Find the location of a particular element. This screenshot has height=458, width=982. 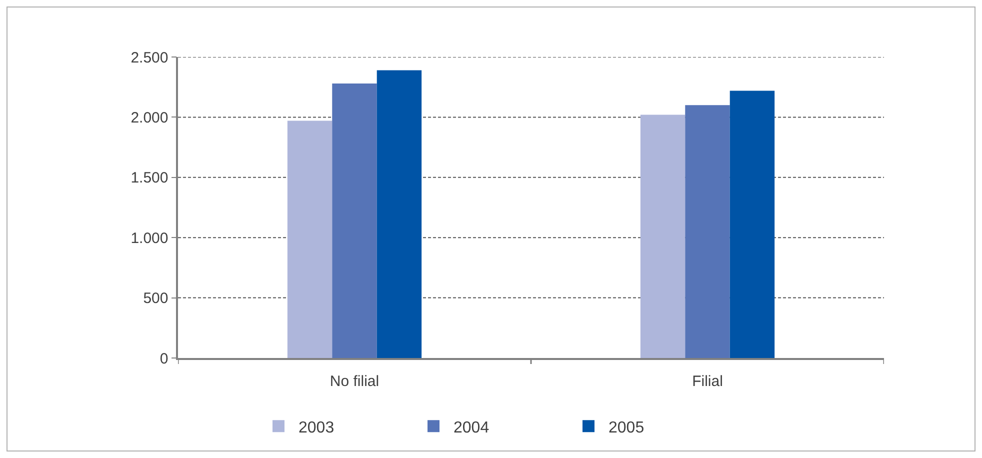

x-tick-label: Filial is located at coordinates (707, 381).